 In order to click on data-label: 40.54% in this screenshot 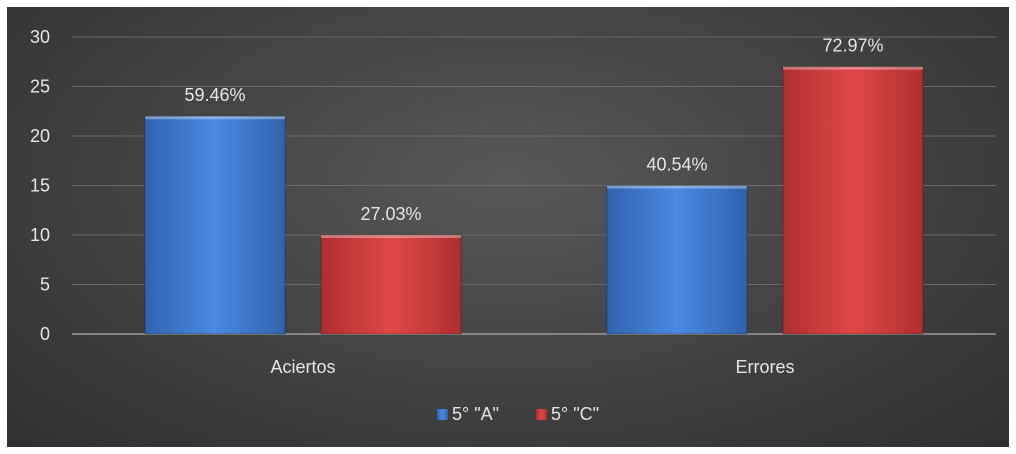, I will do `click(676, 165)`.